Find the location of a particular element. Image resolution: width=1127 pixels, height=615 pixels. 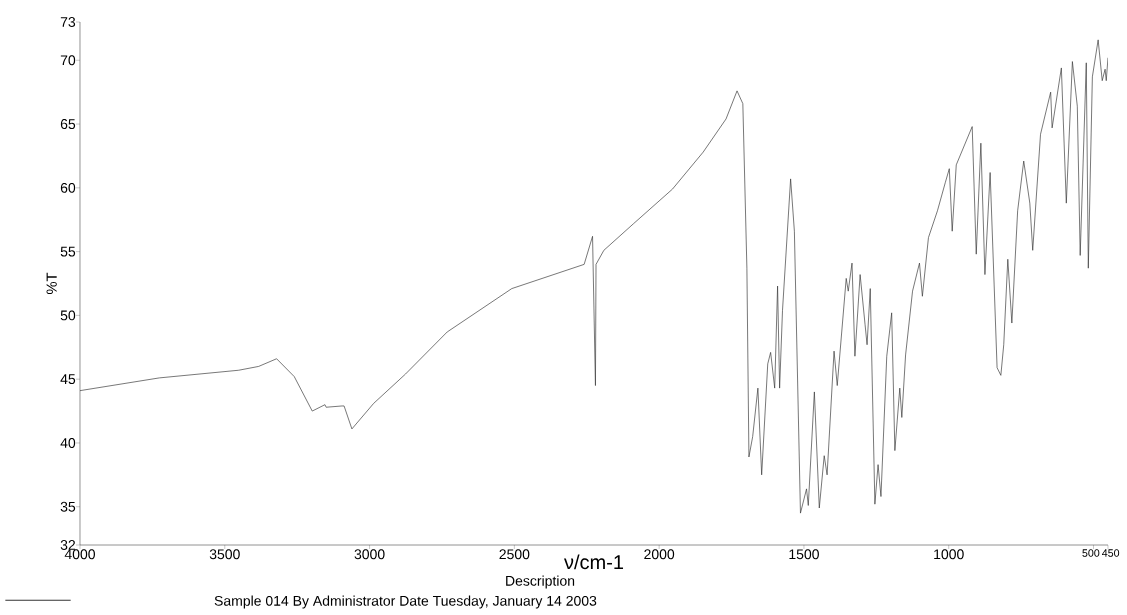

text: Sample 014 By Administrator Date Tuesday, January 14 2003 is located at coordinates (405, 602).